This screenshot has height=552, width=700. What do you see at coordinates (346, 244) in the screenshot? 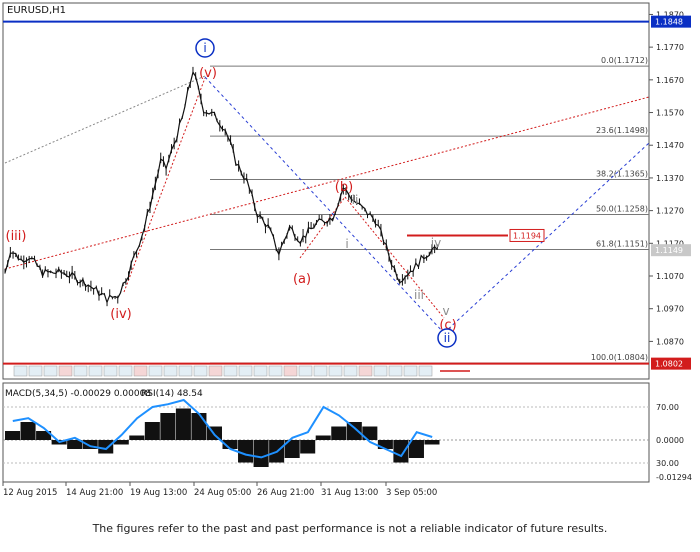
I see `wave-label-grey: i` at bounding box center [346, 244].